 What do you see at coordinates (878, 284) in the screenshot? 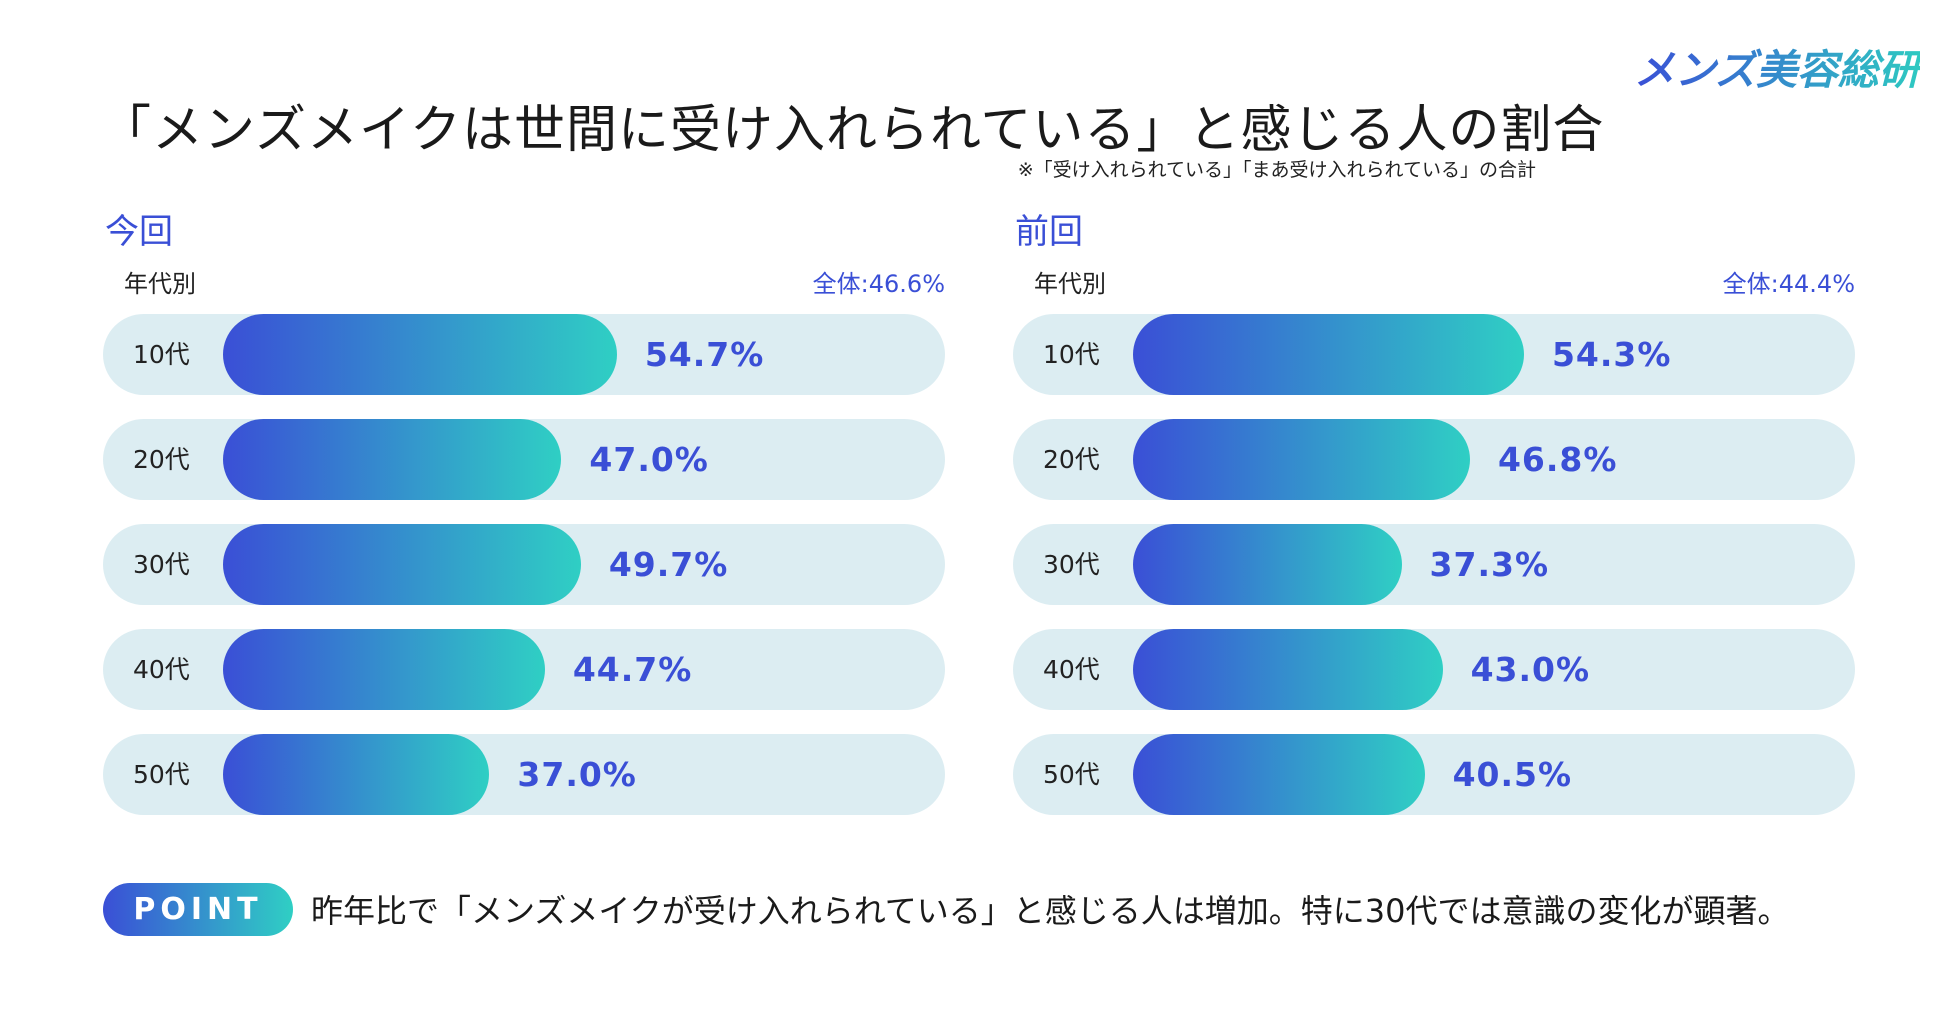
I see `total-label-current: 全体:46.6%` at bounding box center [878, 284].